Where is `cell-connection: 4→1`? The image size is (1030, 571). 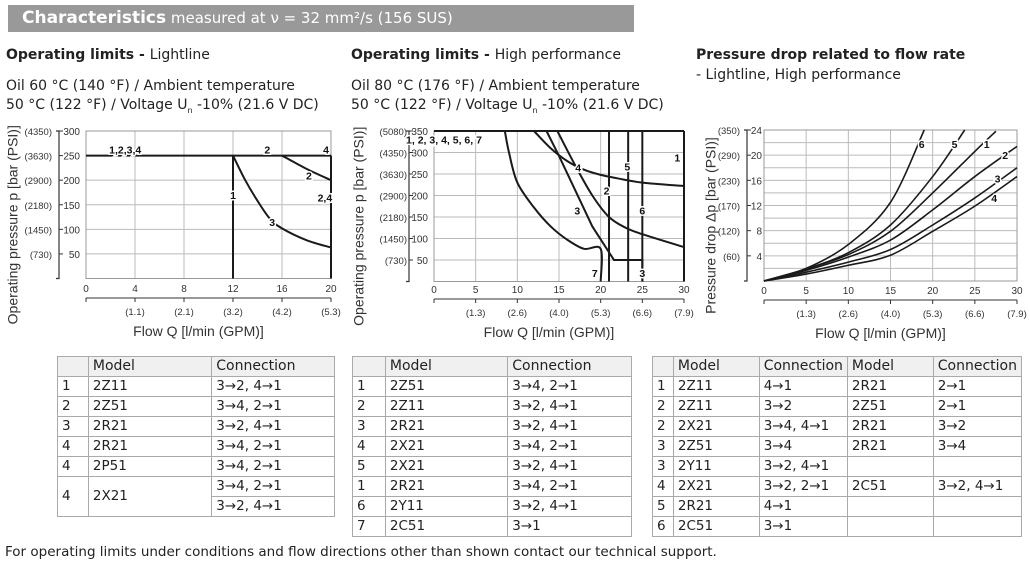
cell-connection: 4→1 is located at coordinates (803, 386).